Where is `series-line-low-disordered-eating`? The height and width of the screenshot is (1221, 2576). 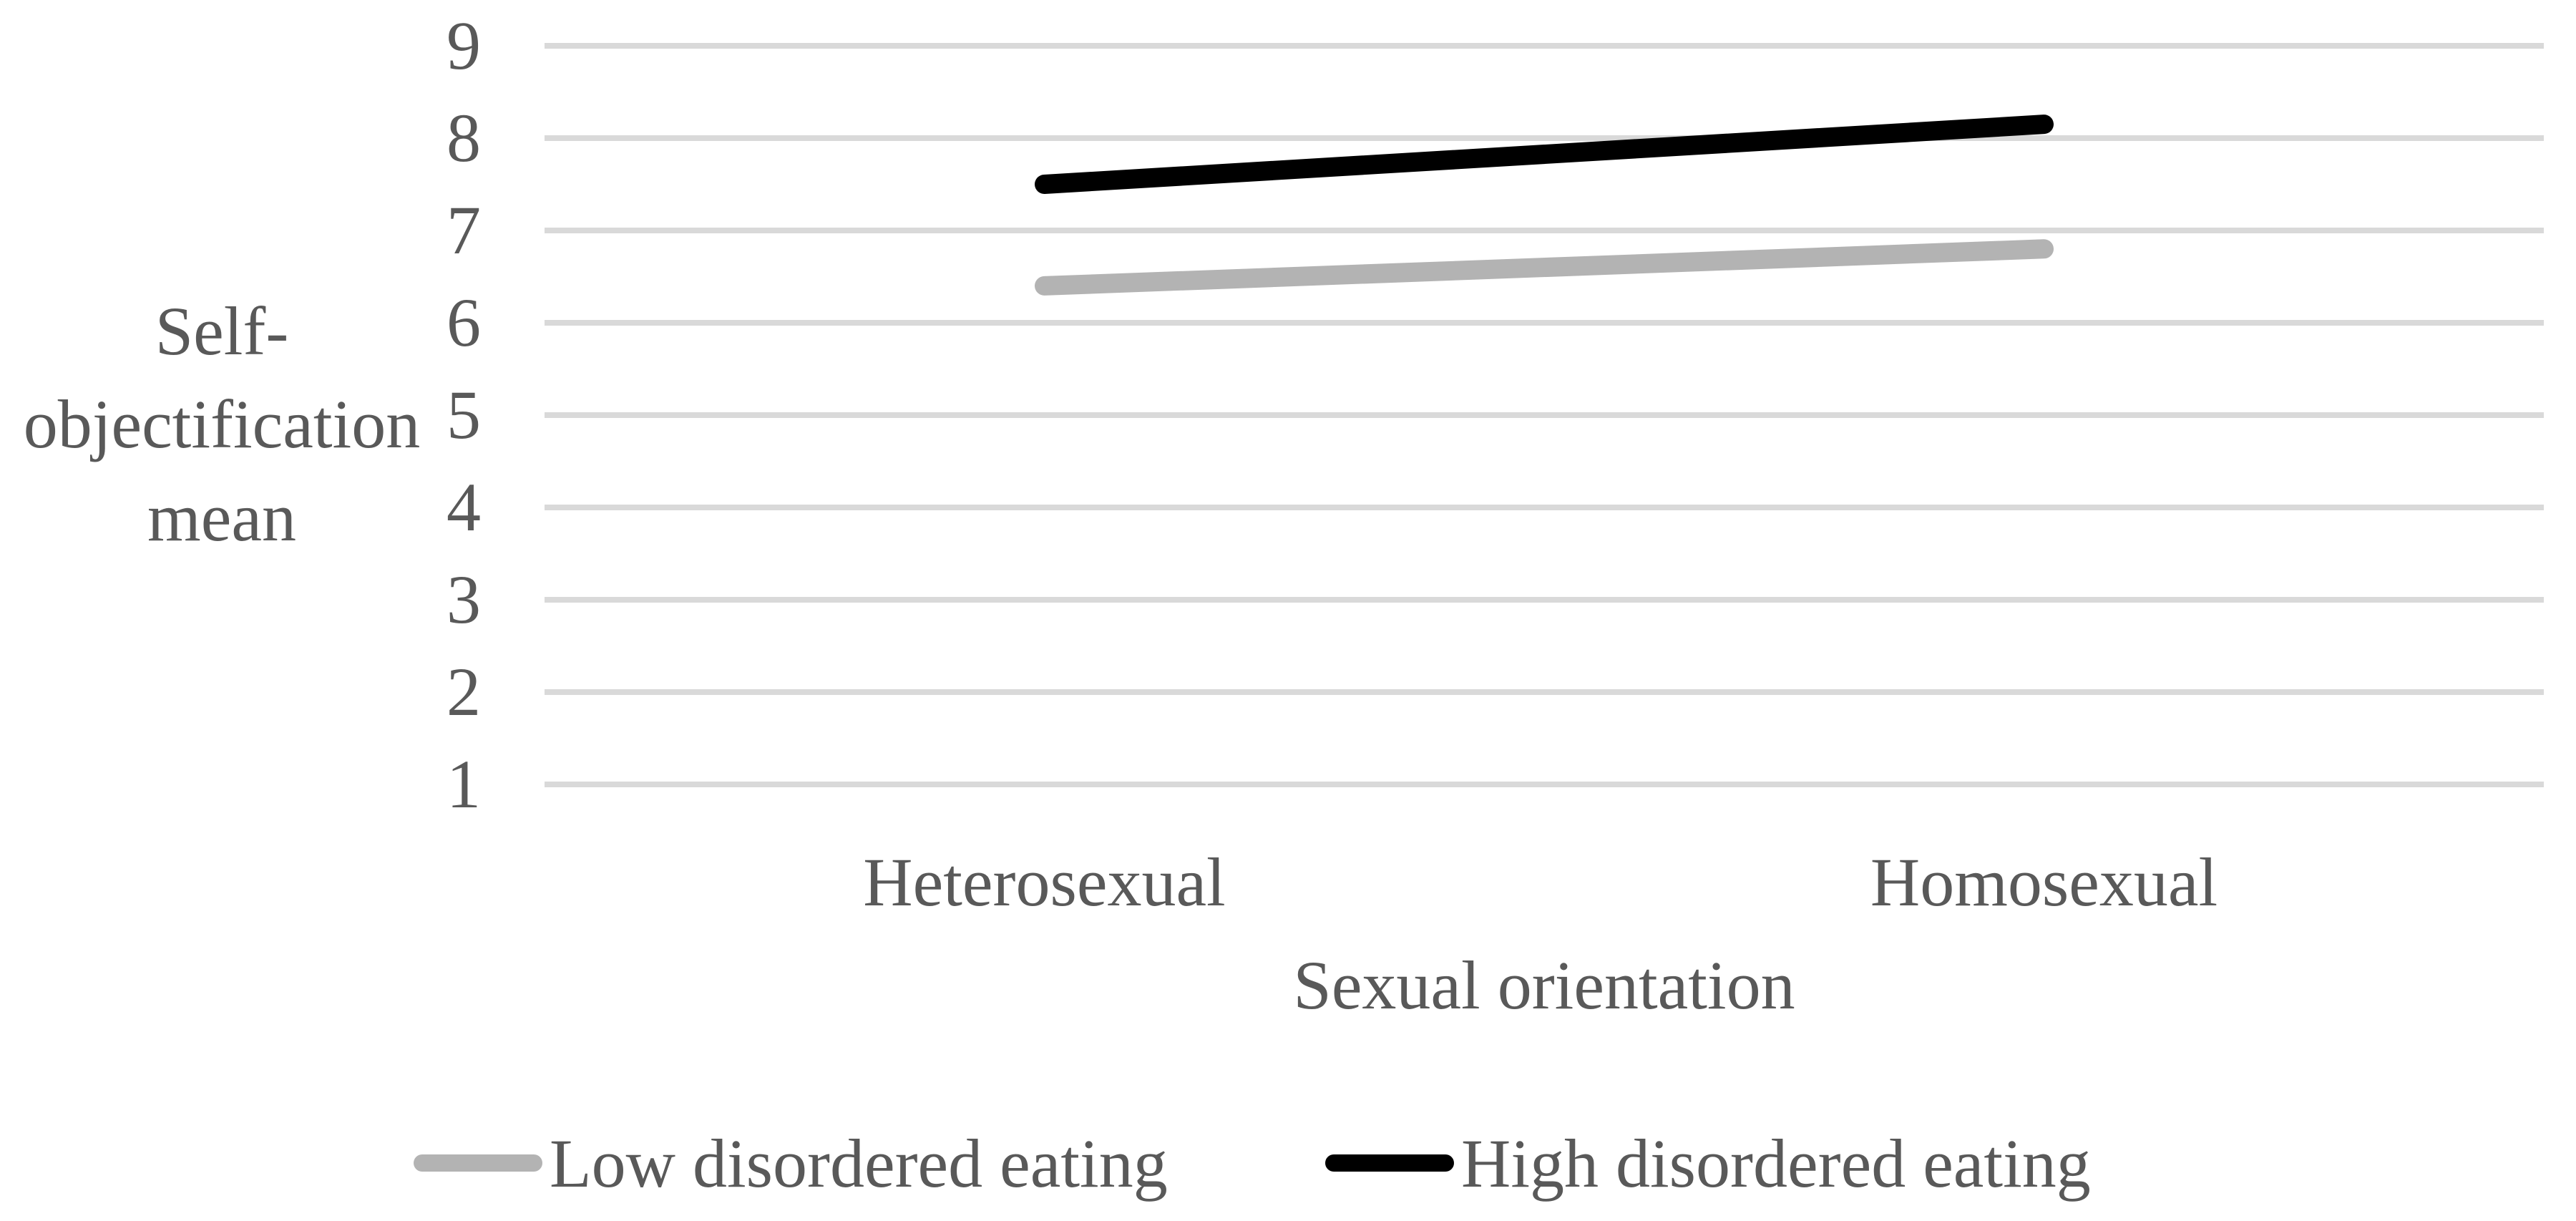
series-line-low-disordered-eating is located at coordinates (1544, 267).